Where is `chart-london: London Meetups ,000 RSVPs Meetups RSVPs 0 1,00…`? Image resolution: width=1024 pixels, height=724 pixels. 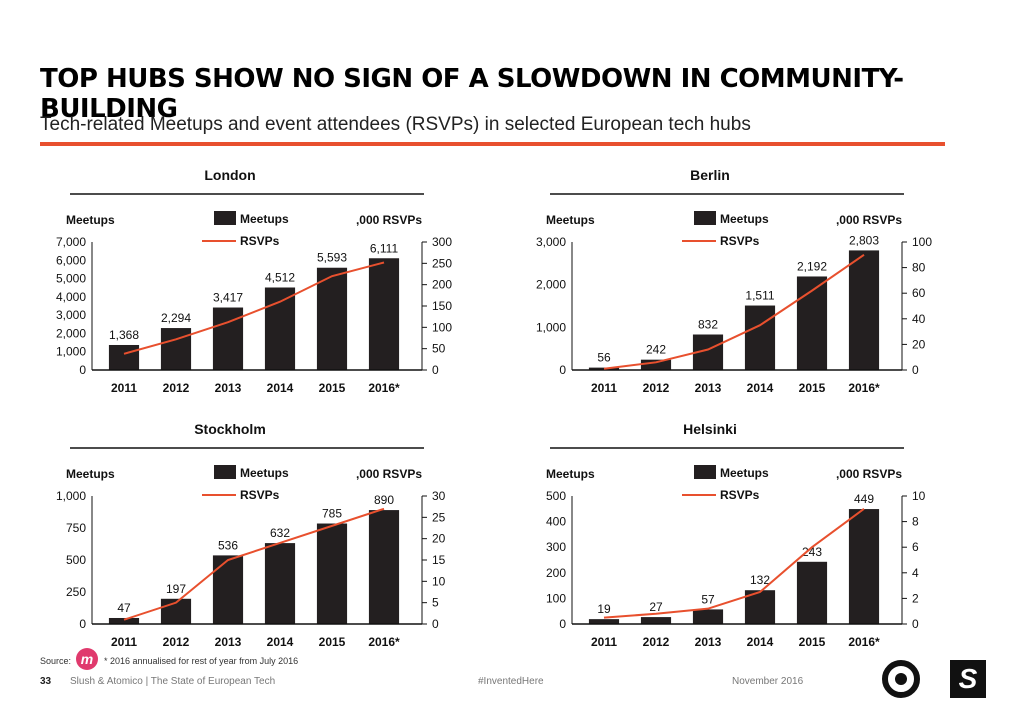 chart-london: London Meetups ,000 RSVPs Meetups RSVPs 0 1,00… is located at coordinates (250, 278).